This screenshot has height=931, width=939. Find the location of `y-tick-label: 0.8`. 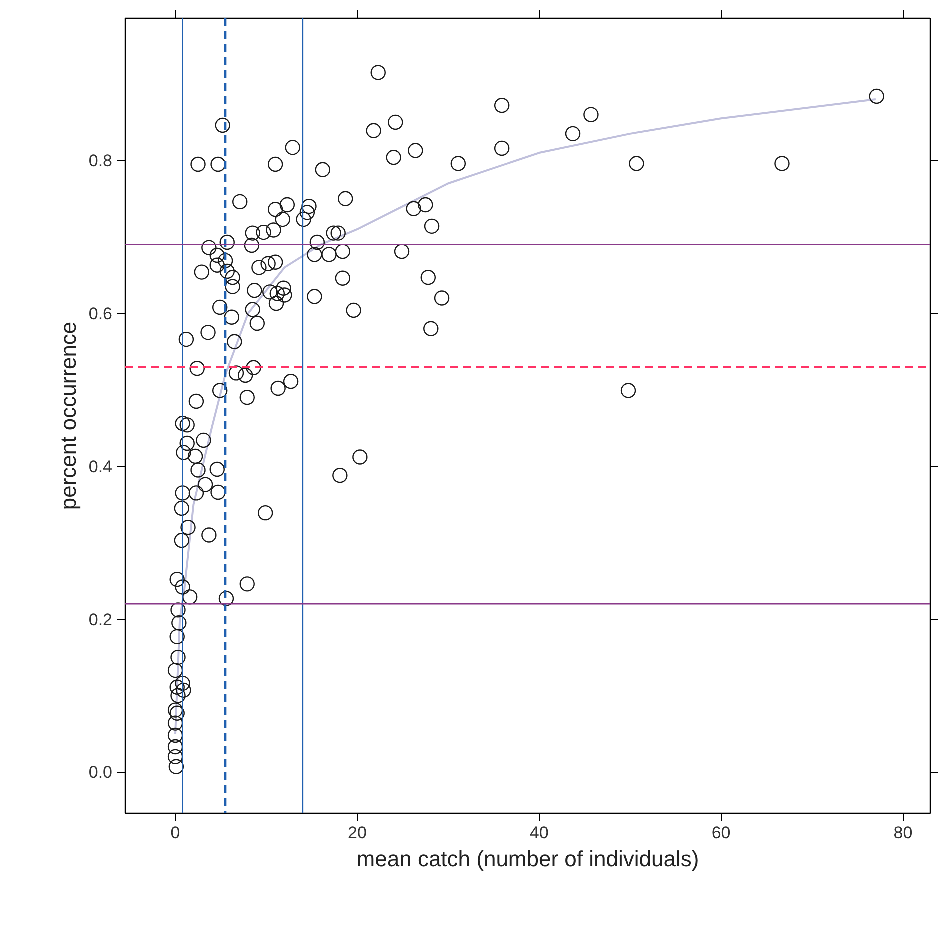

y-tick-label: 0.8 is located at coordinates (100, 161).